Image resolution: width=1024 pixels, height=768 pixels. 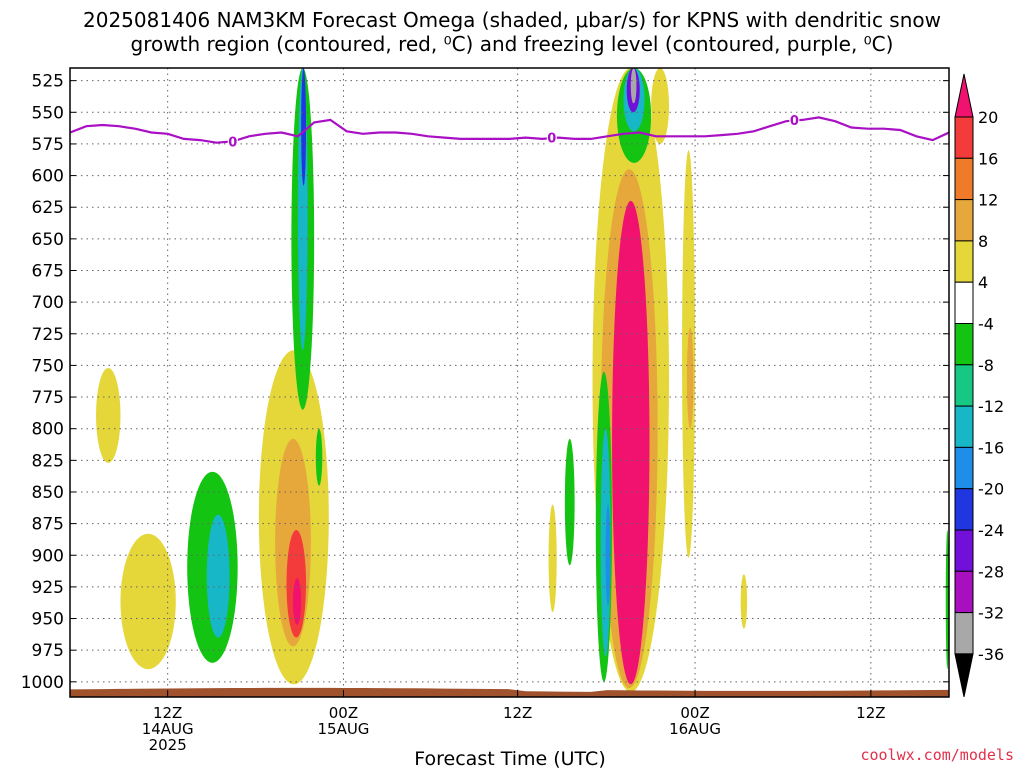 What do you see at coordinates (983, 282) in the screenshot?
I see `colorbar-label-4: 4` at bounding box center [983, 282].